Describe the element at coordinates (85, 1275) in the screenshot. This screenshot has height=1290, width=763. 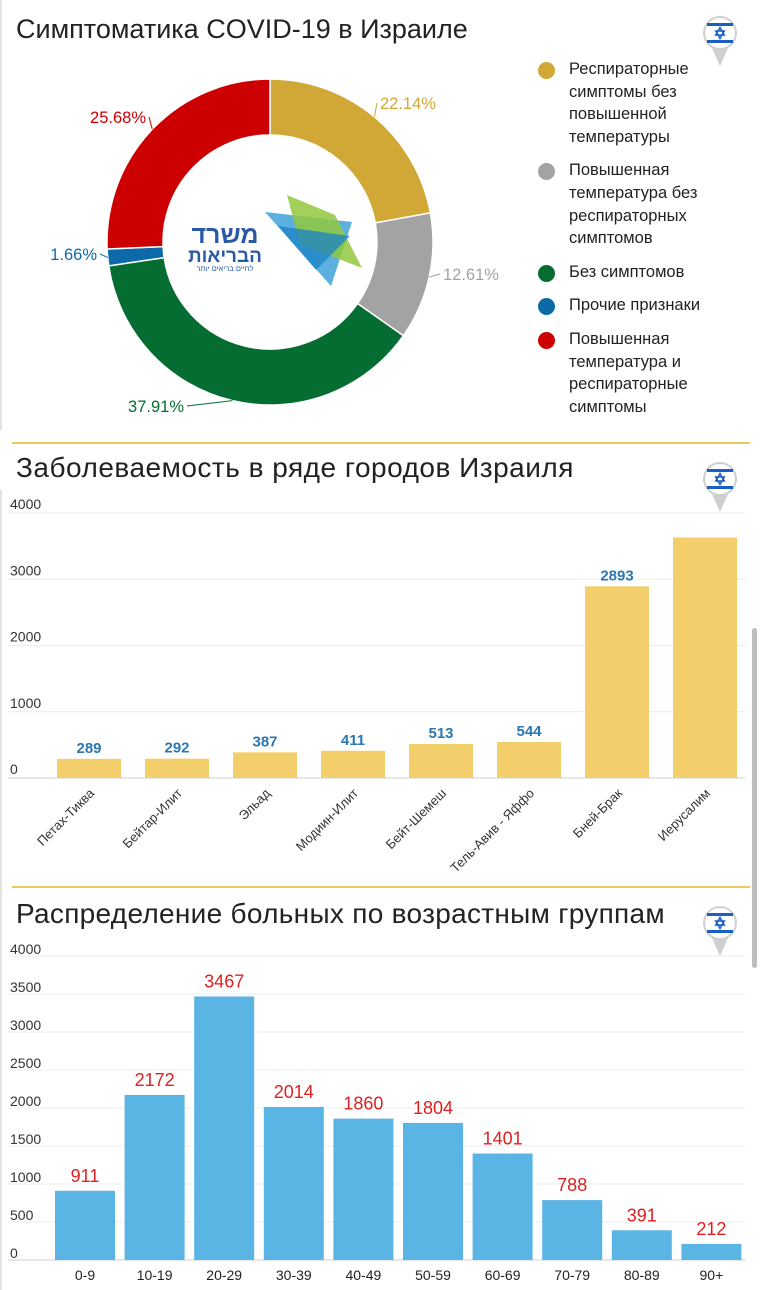
I see `x-category-label: 0-9` at that location.